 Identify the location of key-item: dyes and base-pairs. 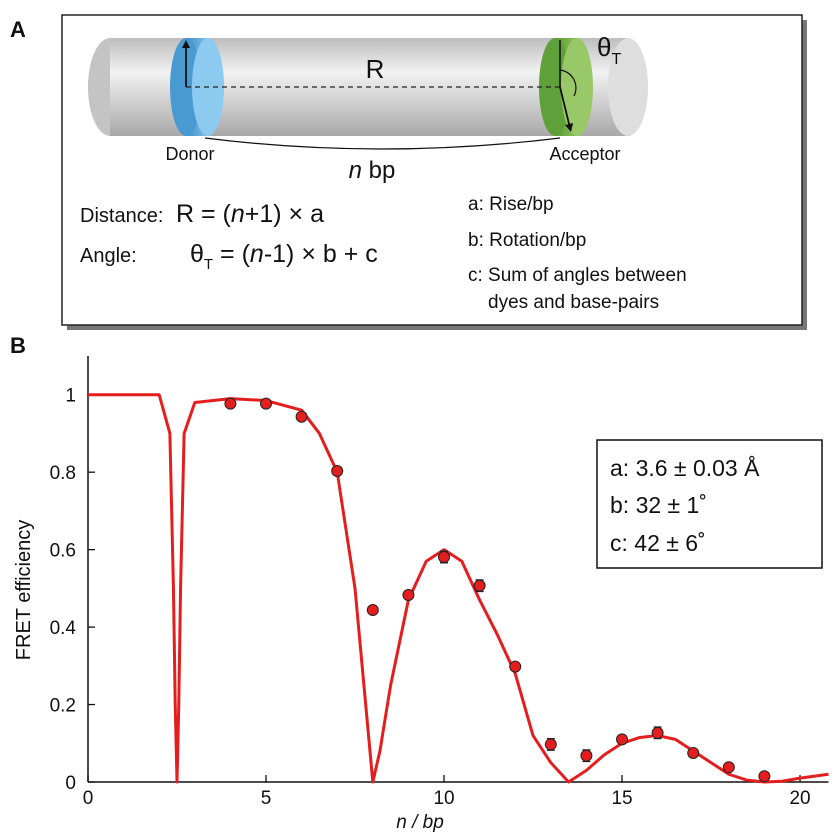
(573, 302).